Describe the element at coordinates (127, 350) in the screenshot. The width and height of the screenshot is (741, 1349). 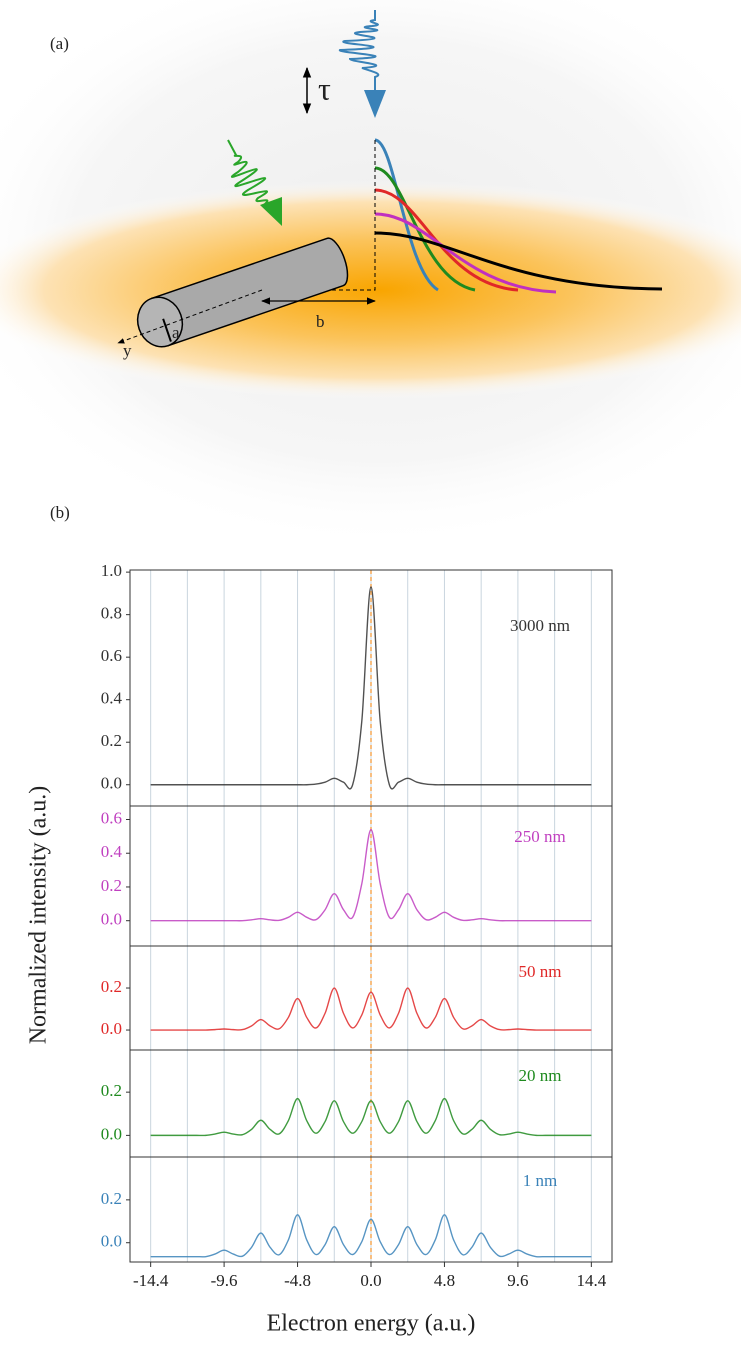
I see `axis-label: y` at that location.